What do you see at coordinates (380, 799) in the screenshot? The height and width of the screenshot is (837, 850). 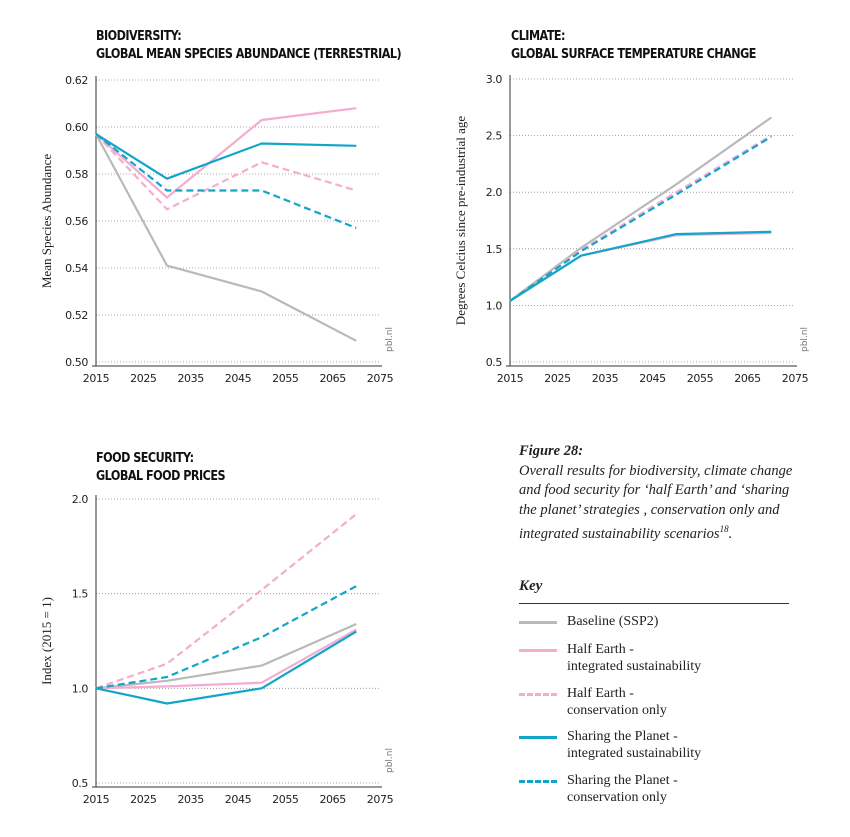 I see `food-x-tick-label: 2075` at bounding box center [380, 799].